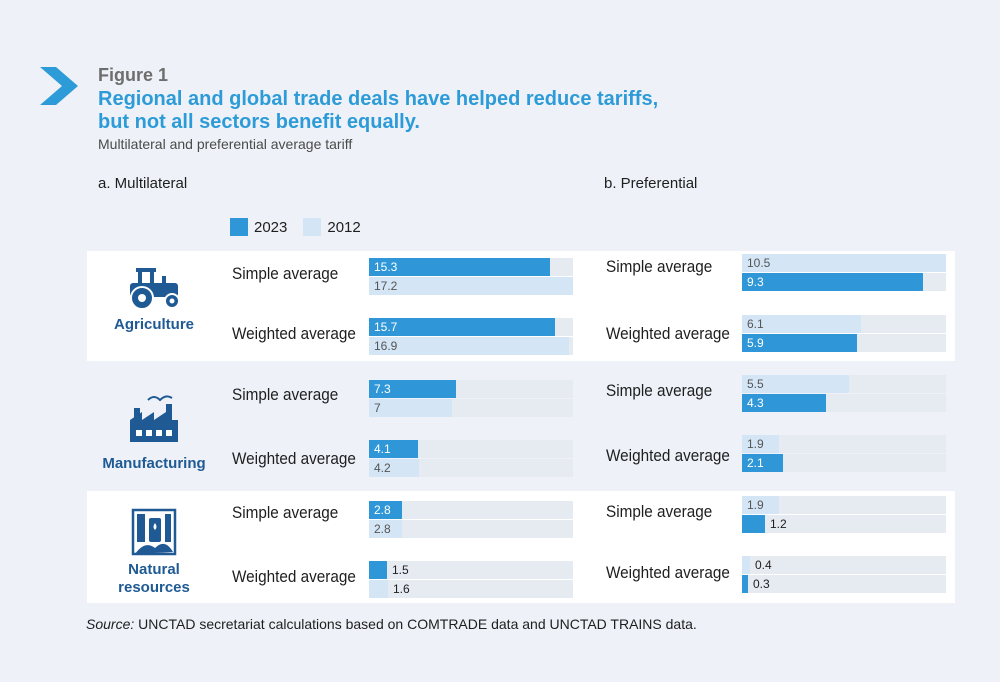 The height and width of the screenshot is (682, 1000). I want to click on bar-track-multilateral-manufacturing-weighted-average-2012, so click(471, 468).